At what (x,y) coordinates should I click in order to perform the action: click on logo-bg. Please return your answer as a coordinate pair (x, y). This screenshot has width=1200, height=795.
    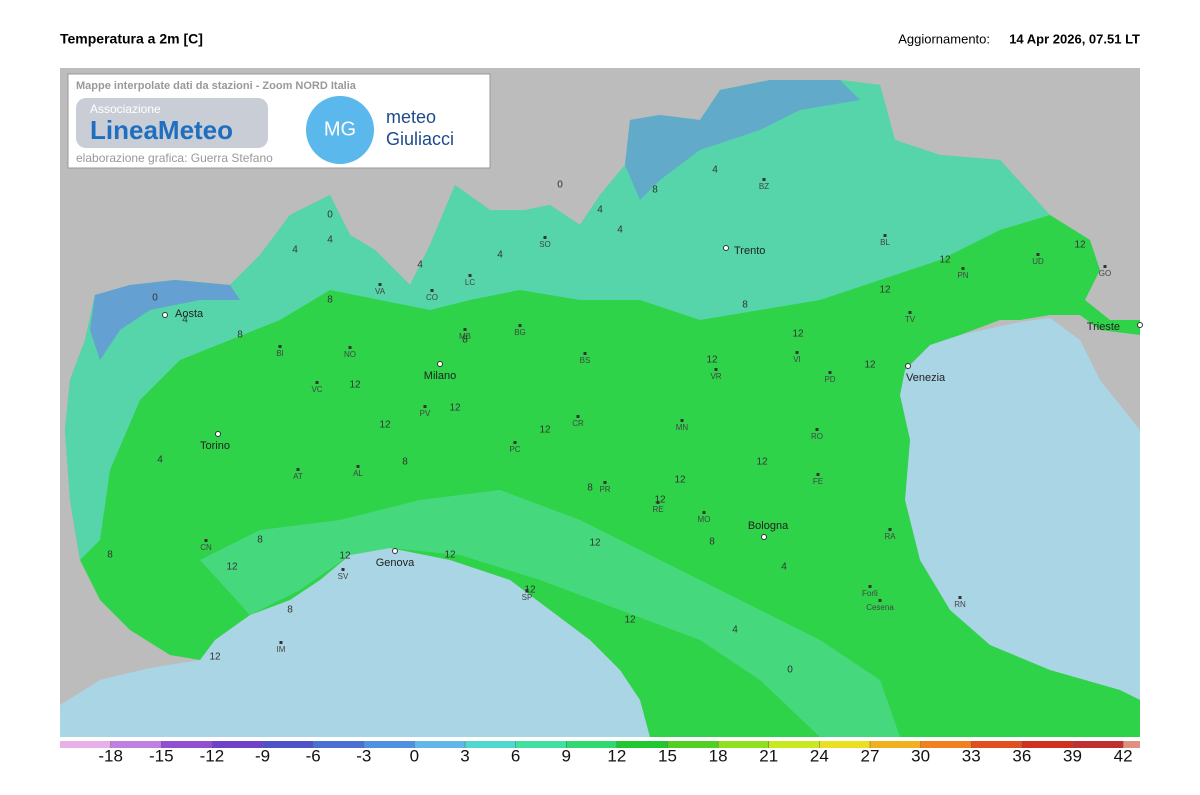
    Looking at the image, I should click on (172, 123).